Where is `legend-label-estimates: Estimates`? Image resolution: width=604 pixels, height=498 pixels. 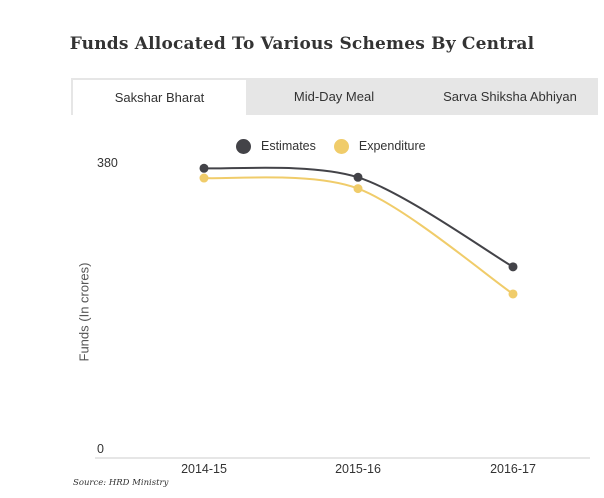
legend-label-estimates: Estimates is located at coordinates (288, 146).